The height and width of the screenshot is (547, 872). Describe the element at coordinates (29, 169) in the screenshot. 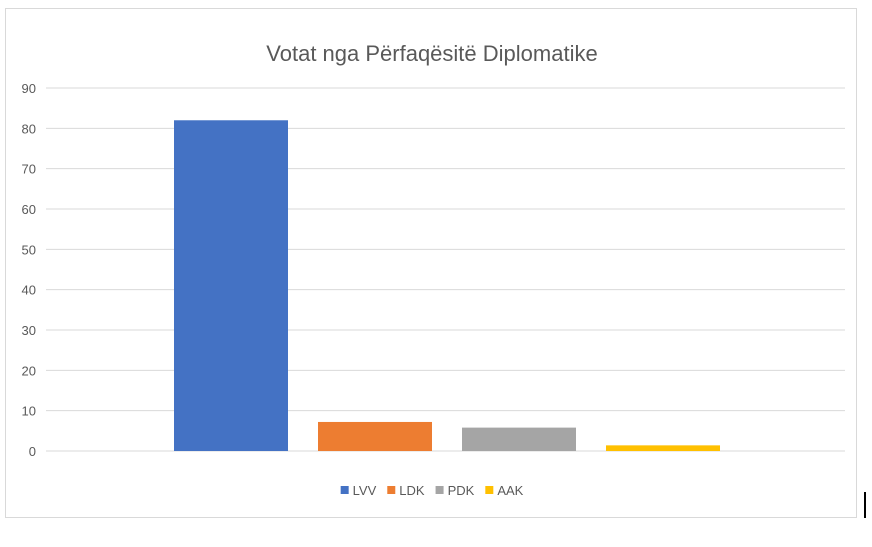

I see `y-tick-label: 70` at that location.